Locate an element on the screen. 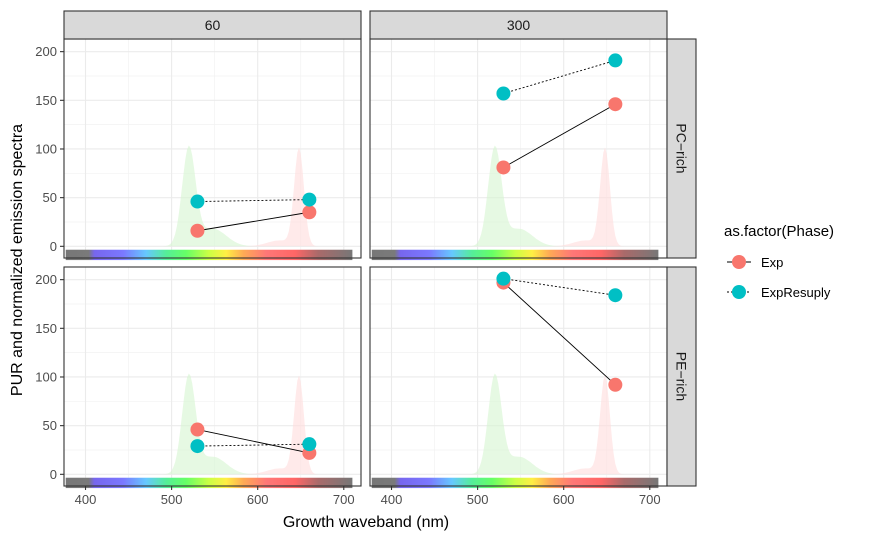 This screenshot has width=875, height=540. legend: as.factor(Phase) Exp ExpResuply is located at coordinates (779, 261).